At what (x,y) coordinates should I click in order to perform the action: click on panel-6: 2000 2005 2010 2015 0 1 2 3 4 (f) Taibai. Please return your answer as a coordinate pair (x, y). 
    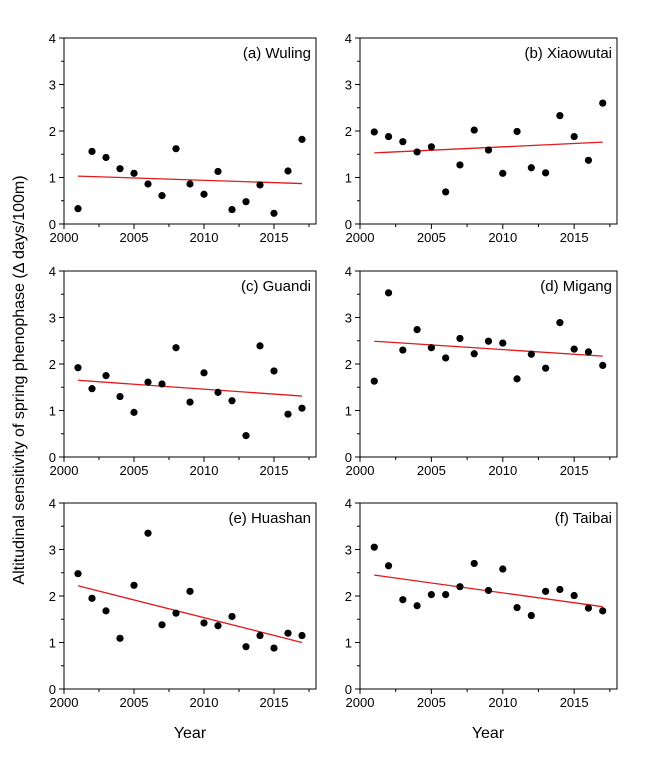
    Looking at the image, I should click on (481, 603).